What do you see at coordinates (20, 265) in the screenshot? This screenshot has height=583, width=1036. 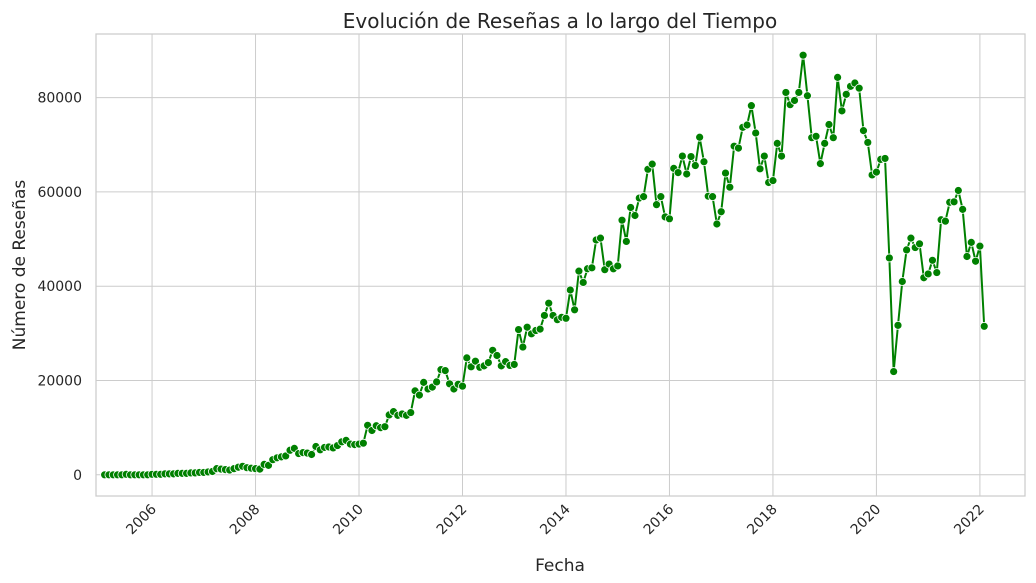 I see `y-axis-label: Número de Reseñas` at bounding box center [20, 265].